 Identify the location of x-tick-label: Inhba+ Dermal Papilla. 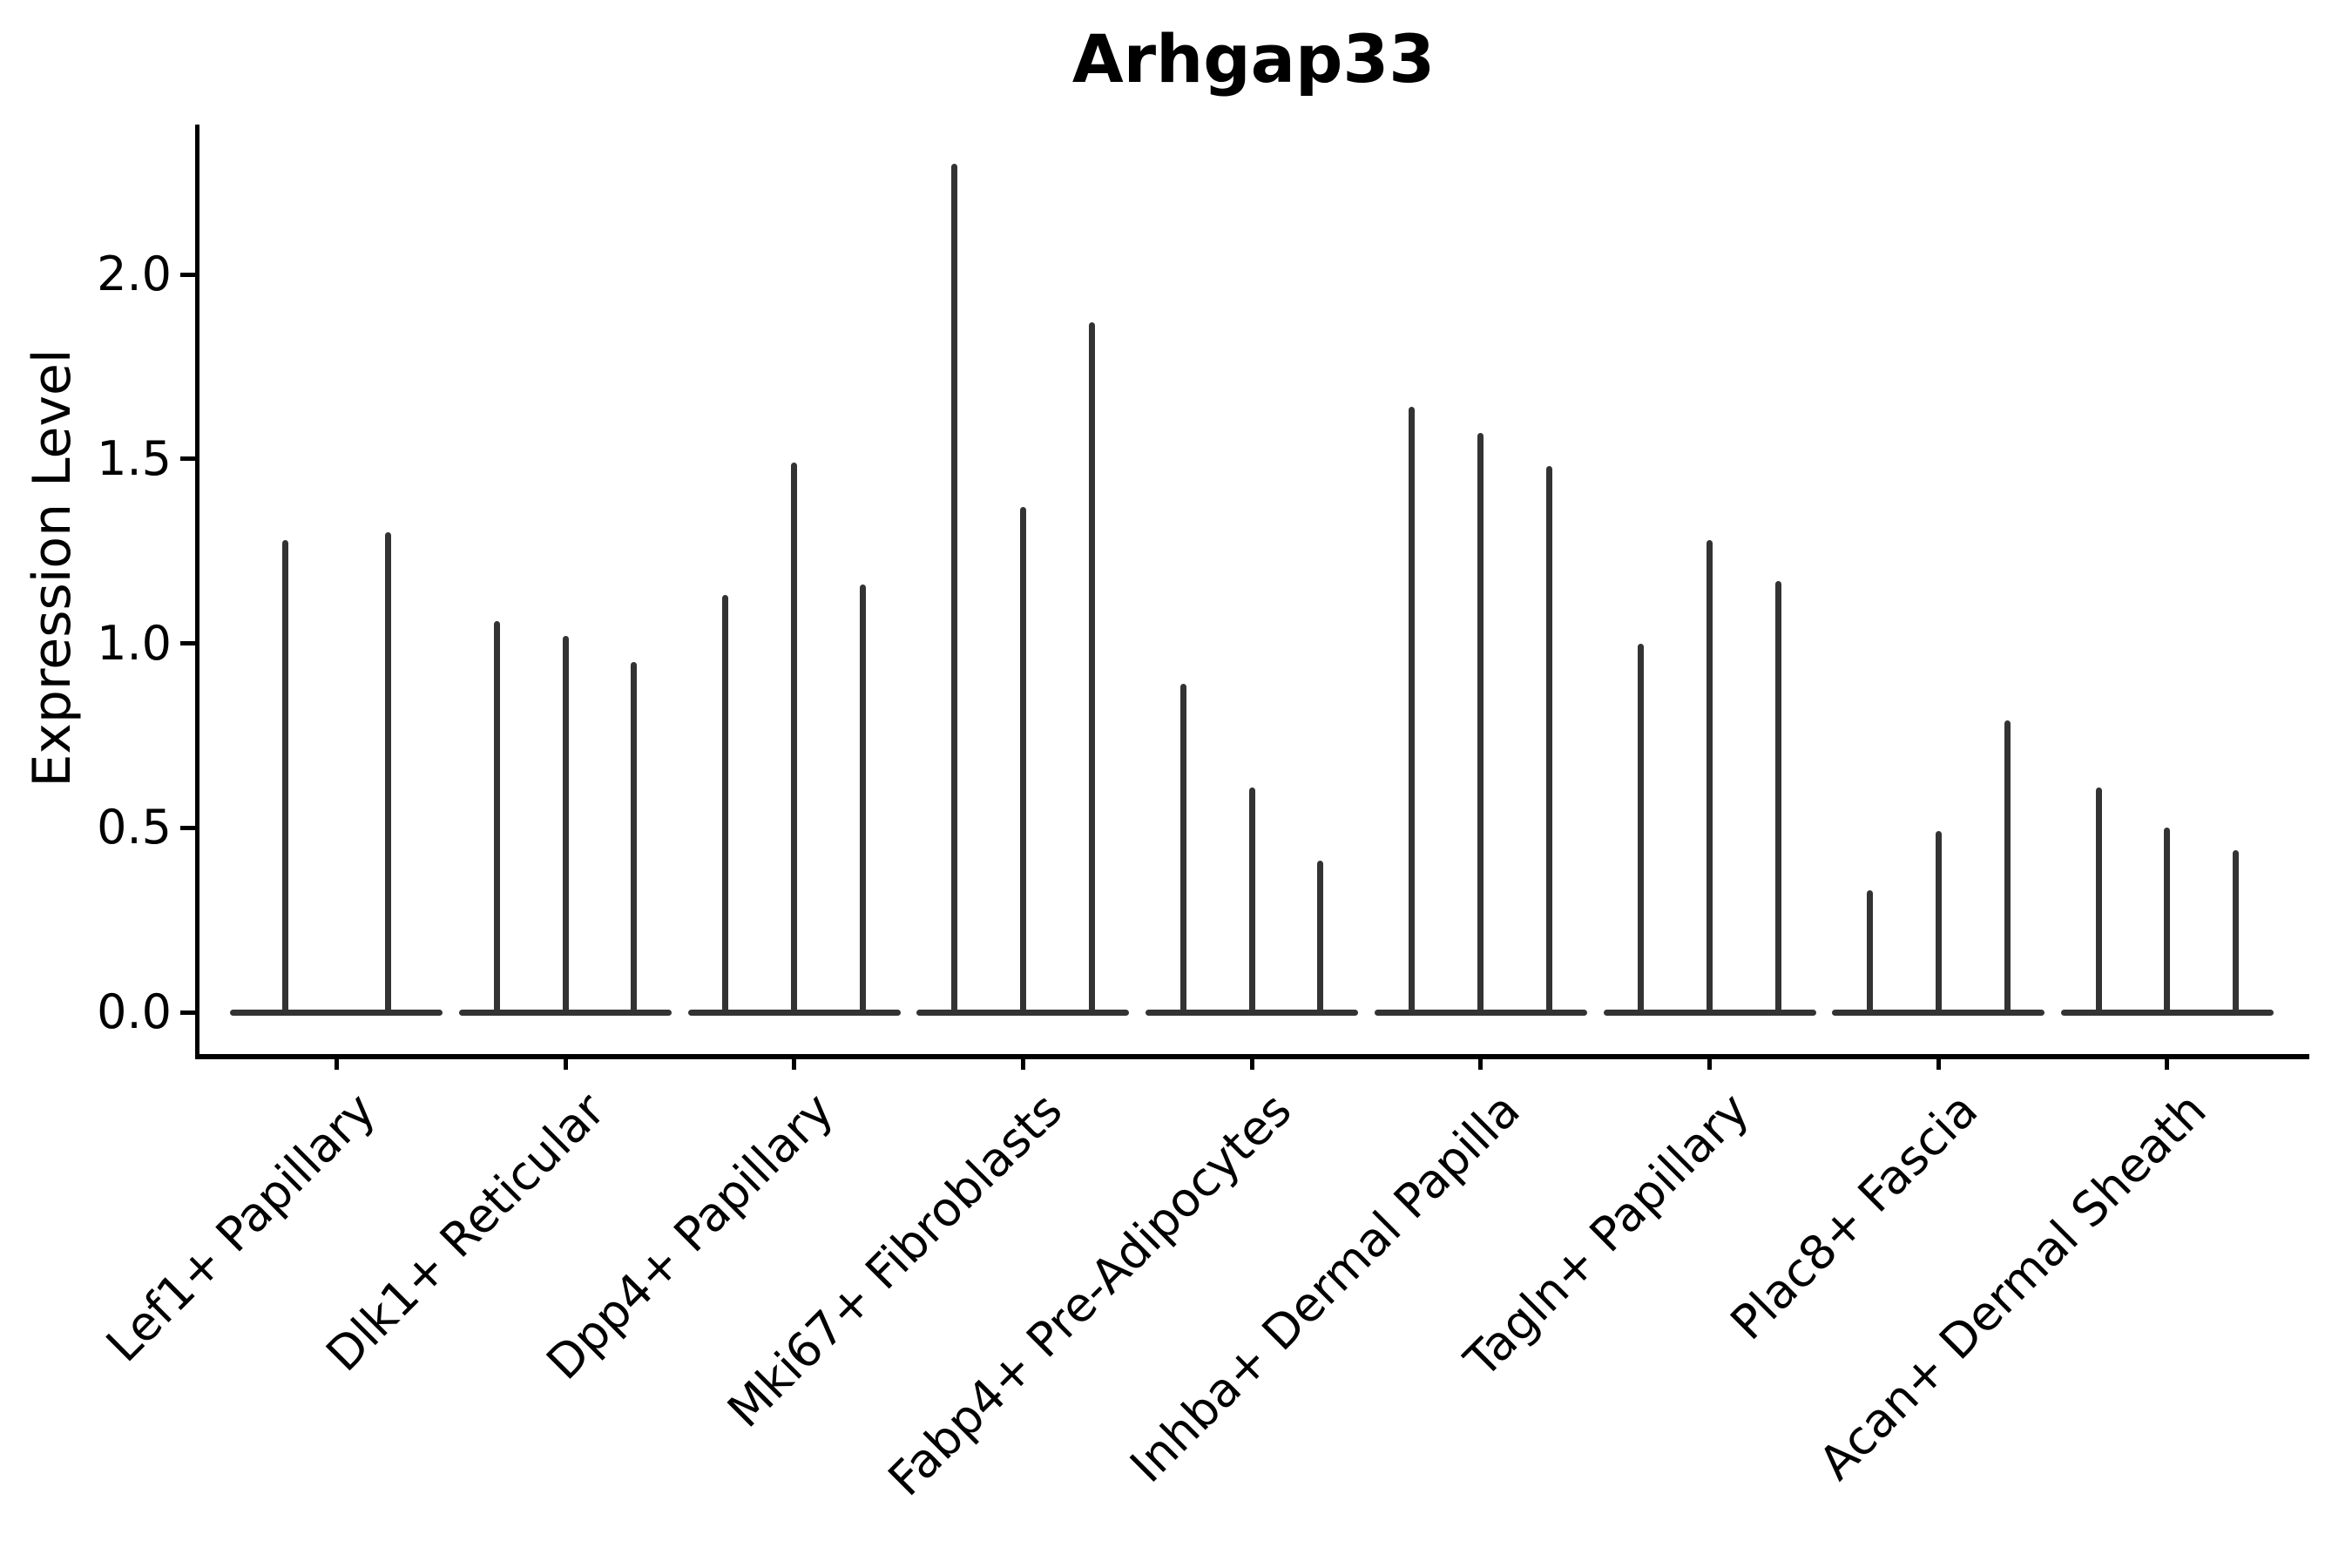
(1325, 1287).